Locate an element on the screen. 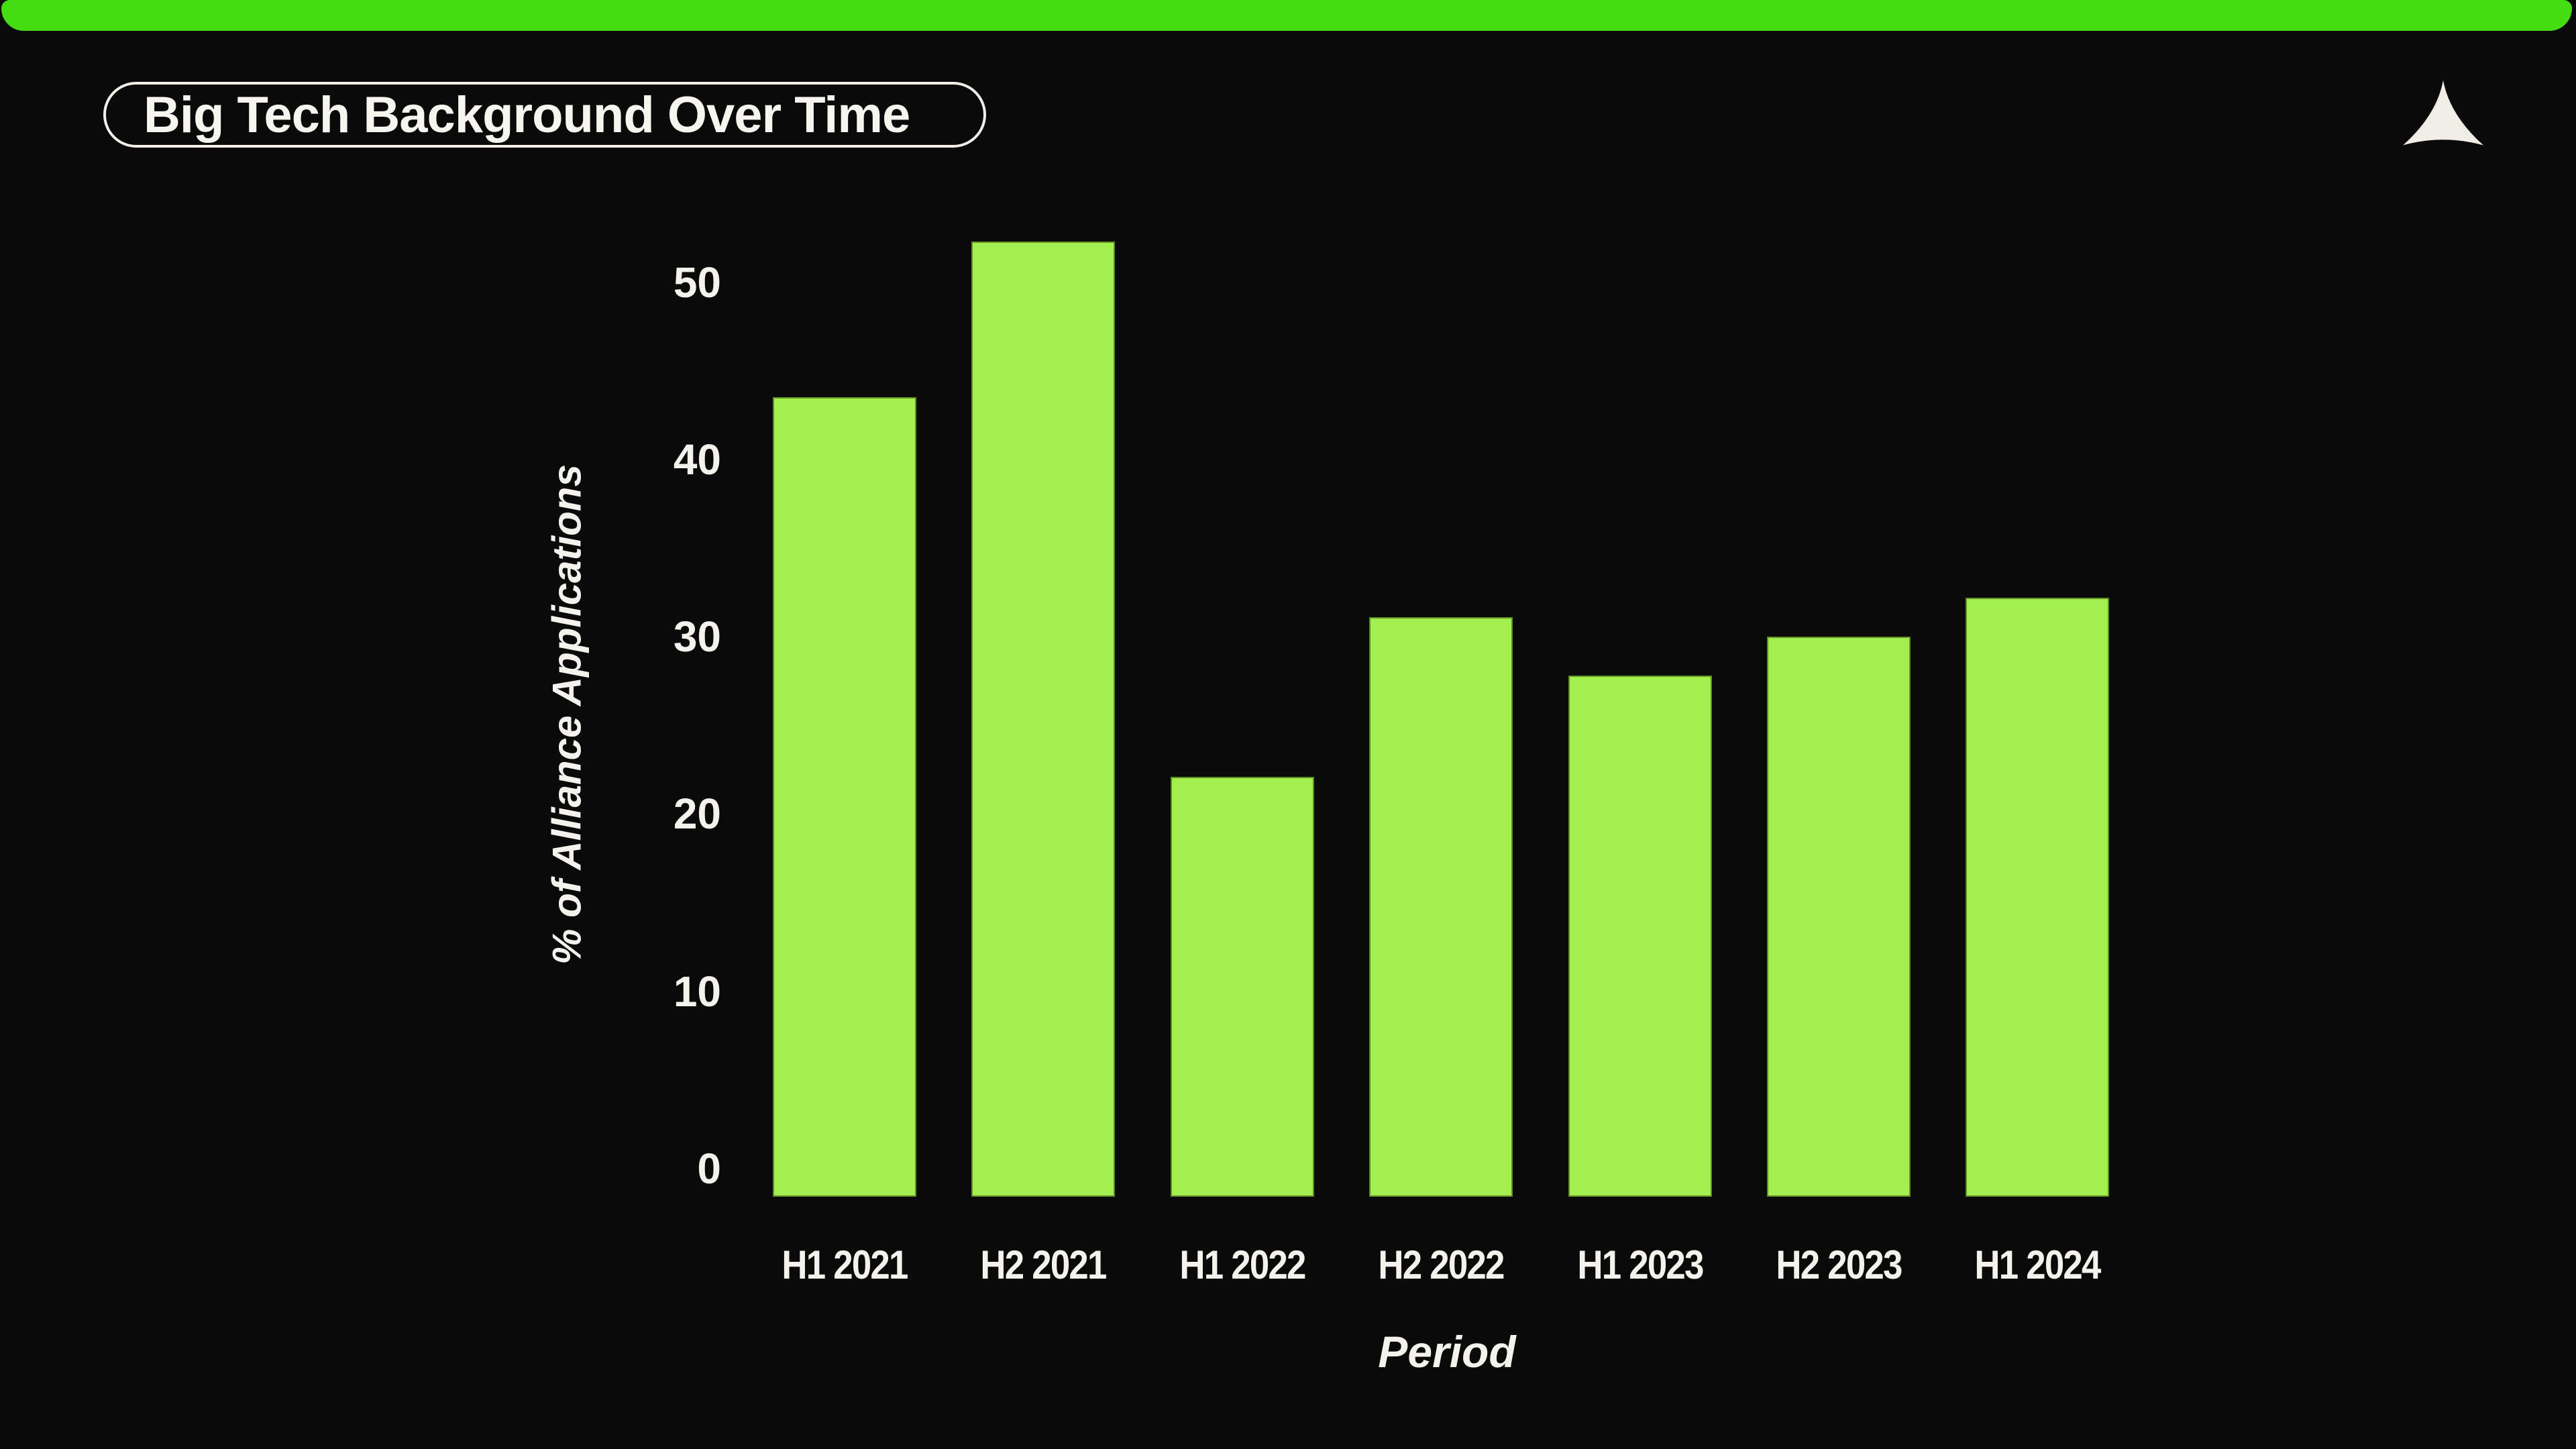  bar-h2-2021 is located at coordinates (1043, 719).